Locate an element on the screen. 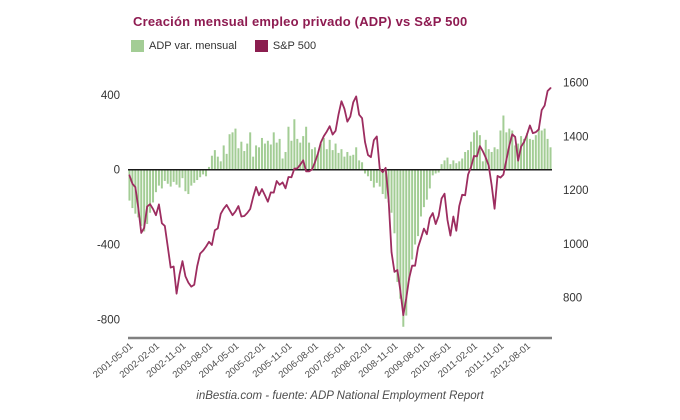  chart-legend: ADP var. mensual S&P 500 is located at coordinates (232, 46).